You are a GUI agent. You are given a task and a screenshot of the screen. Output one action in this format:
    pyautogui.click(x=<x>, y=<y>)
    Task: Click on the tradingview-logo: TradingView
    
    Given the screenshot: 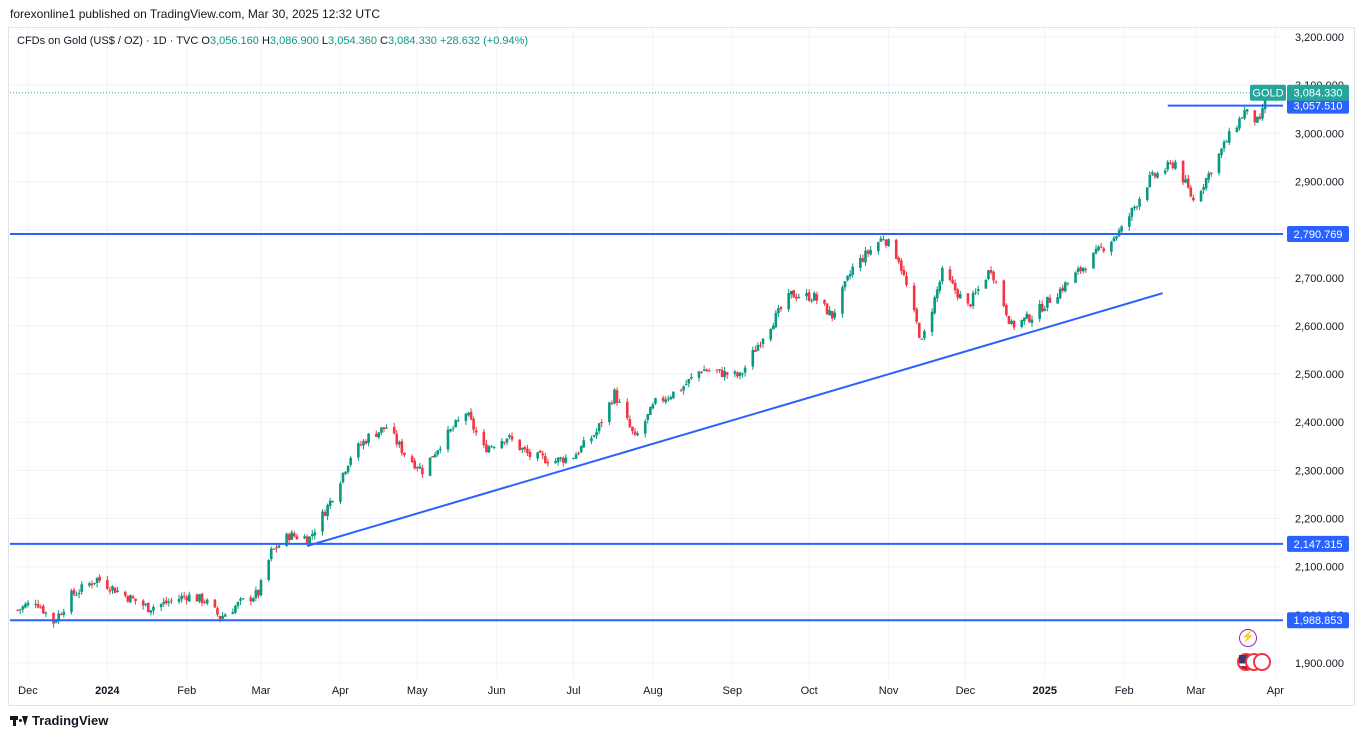 What is the action you would take?
    pyautogui.click(x=59, y=720)
    